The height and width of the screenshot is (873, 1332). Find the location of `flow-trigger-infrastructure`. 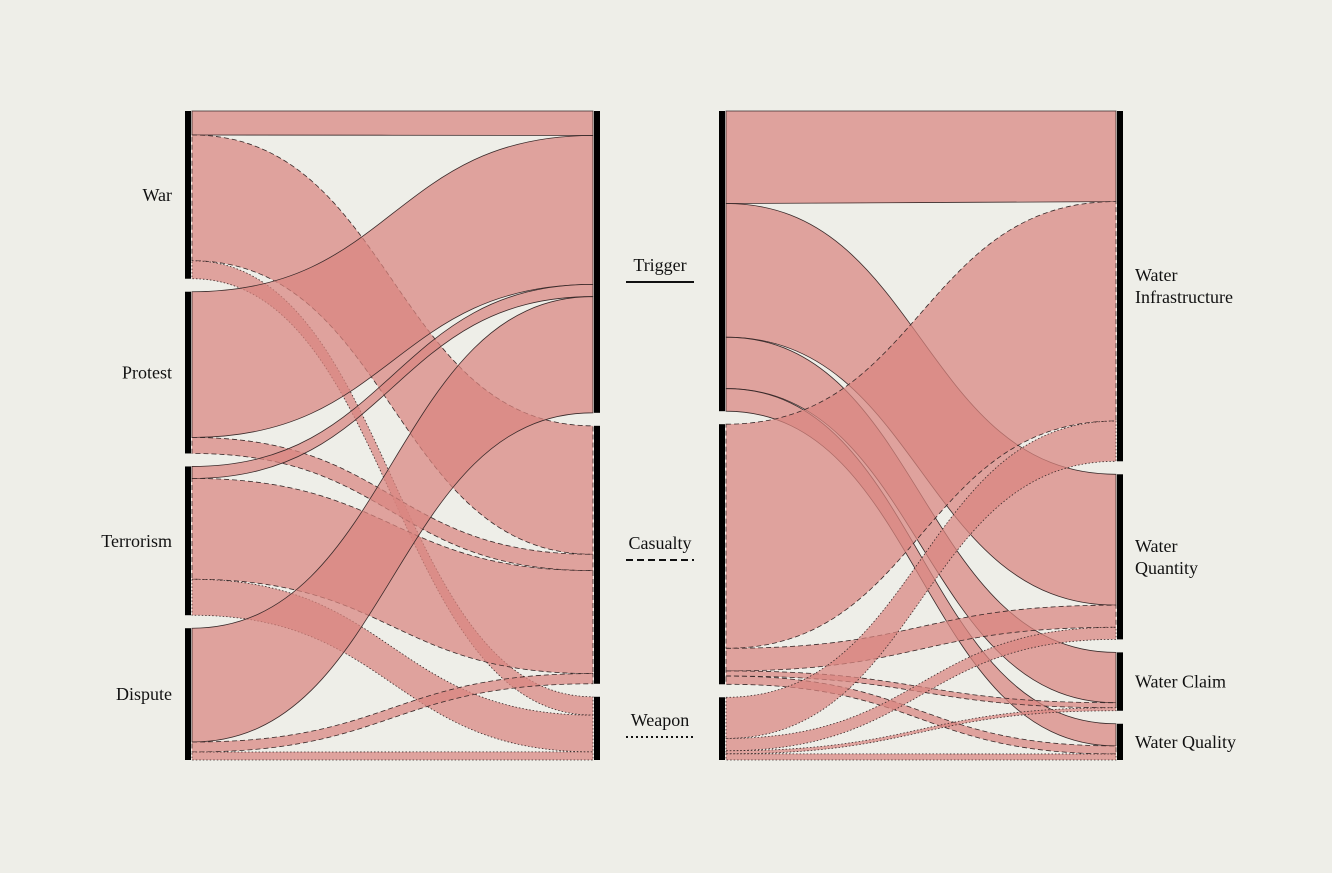

flow-trigger-infrastructure is located at coordinates (921, 157).